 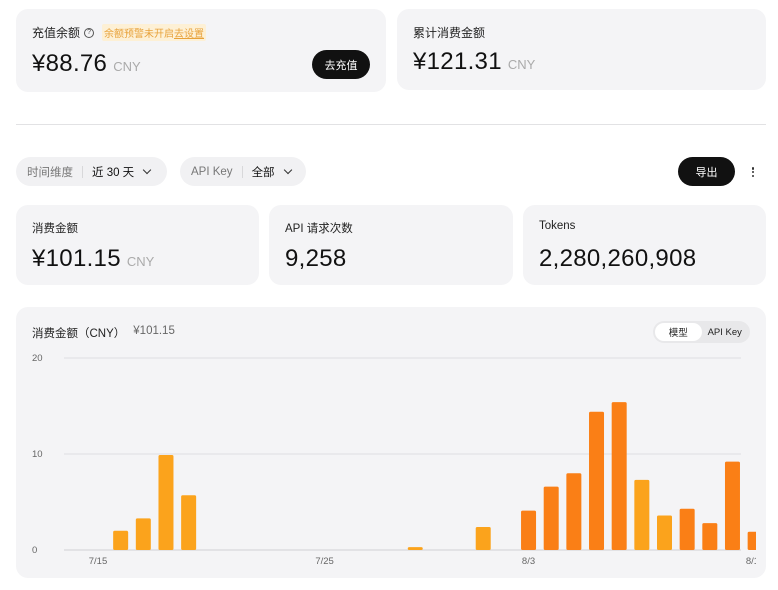 What do you see at coordinates (34, 550) in the screenshot?
I see `y-tick-label: 0` at bounding box center [34, 550].